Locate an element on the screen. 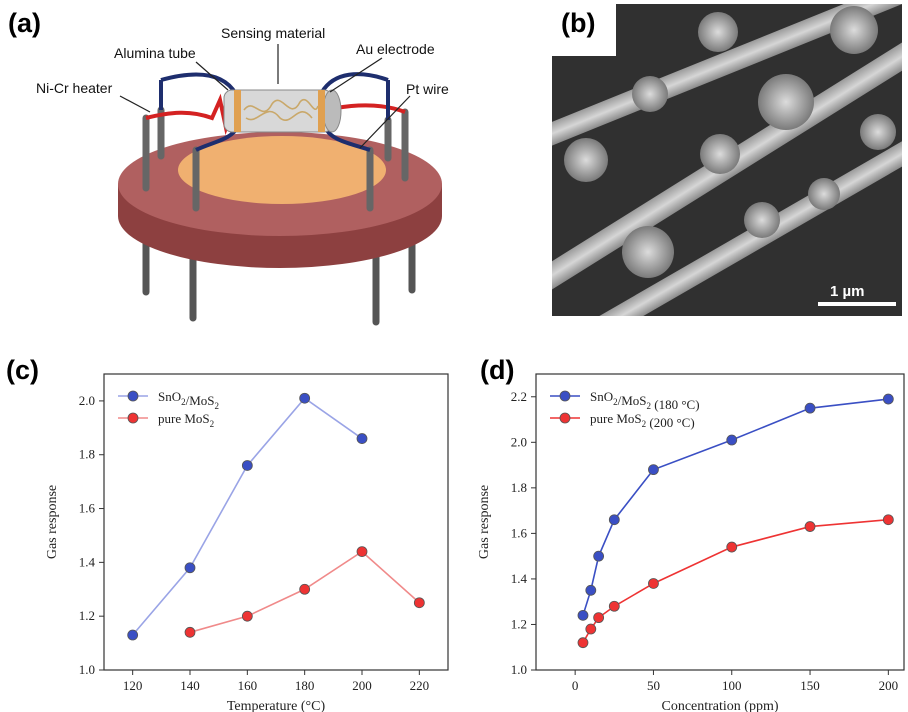 The width and height of the screenshot is (908, 712). chart-d-xtick-label: 50 is located at coordinates (653, 685).